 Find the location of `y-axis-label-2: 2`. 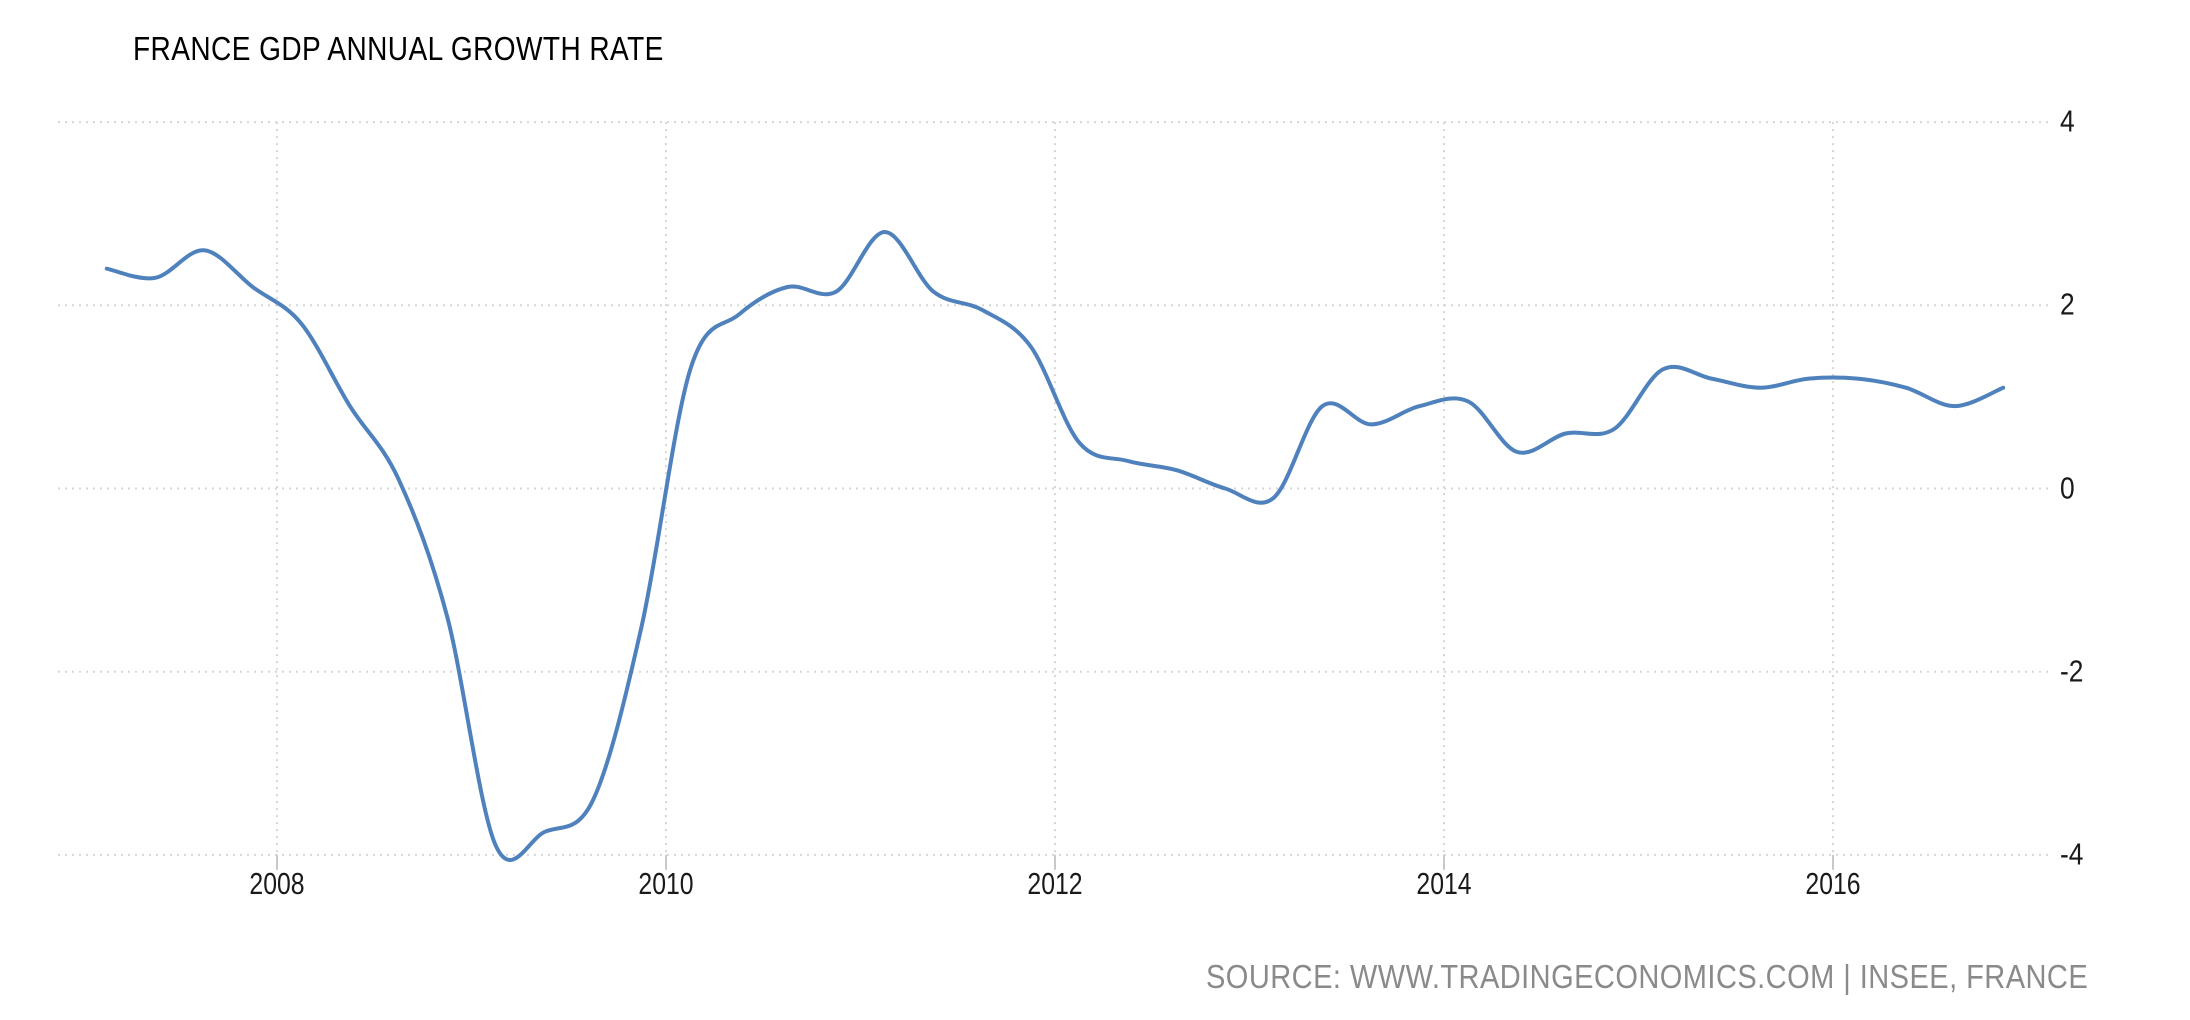

y-axis-label-2: 2 is located at coordinates (2067, 304).